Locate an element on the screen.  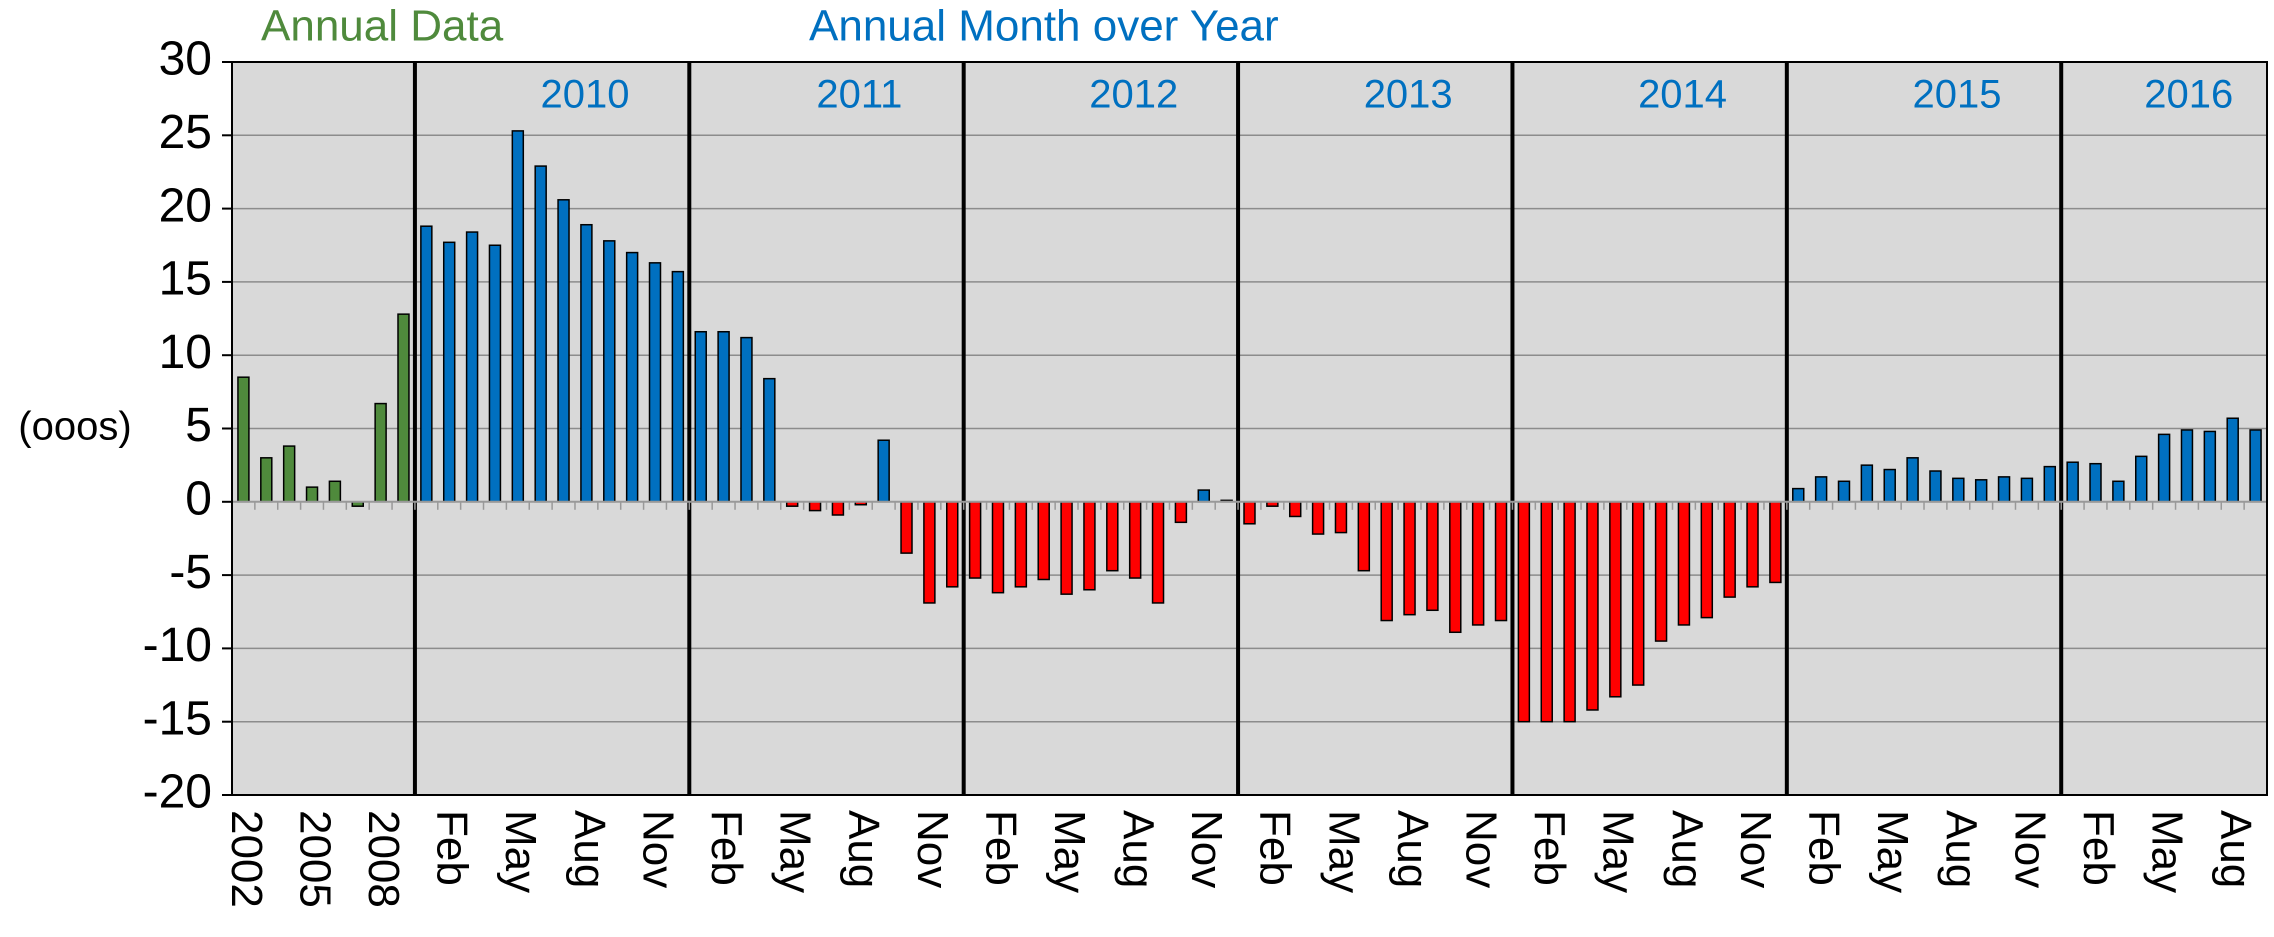
y-tick-label: -10 is located at coordinates (177, 645).